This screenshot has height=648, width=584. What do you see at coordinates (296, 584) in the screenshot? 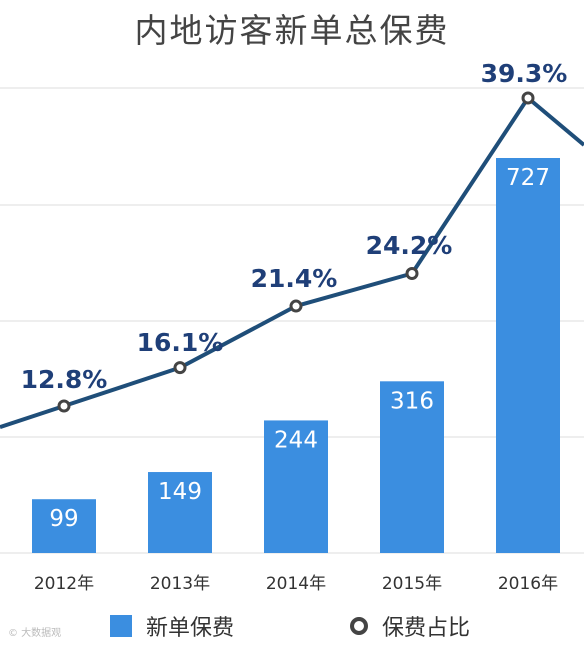
I see `x-tick-label-2: 2014年` at bounding box center [296, 584].